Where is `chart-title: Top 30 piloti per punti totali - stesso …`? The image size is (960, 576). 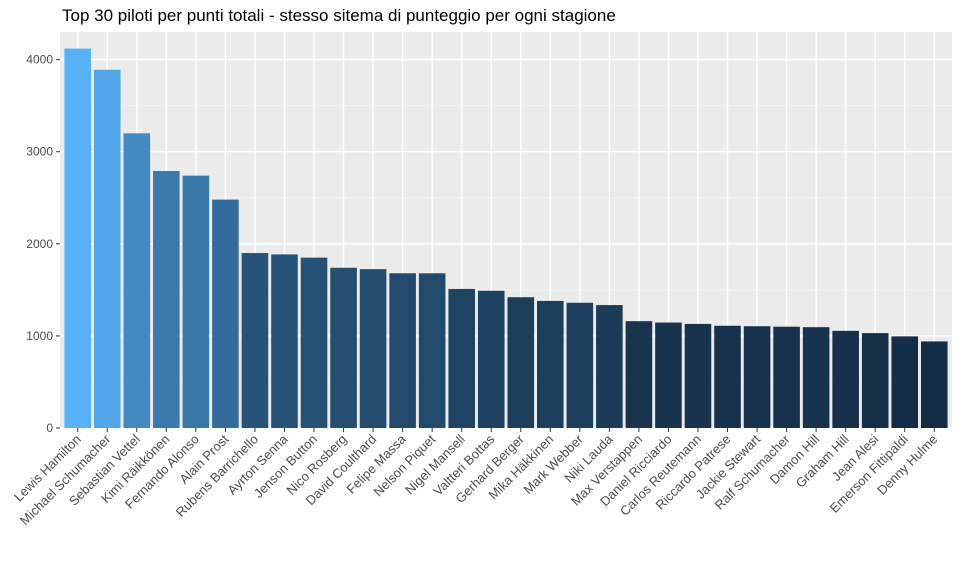
chart-title: Top 30 piloti per punti totali - stesso … is located at coordinates (339, 15).